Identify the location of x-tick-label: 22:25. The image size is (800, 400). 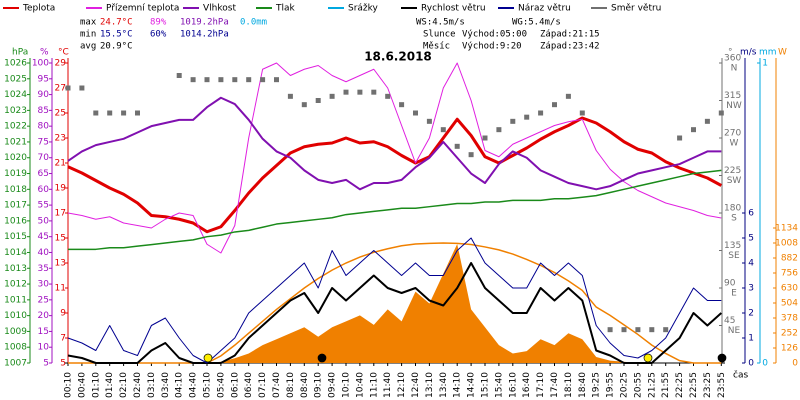
(680, 385).